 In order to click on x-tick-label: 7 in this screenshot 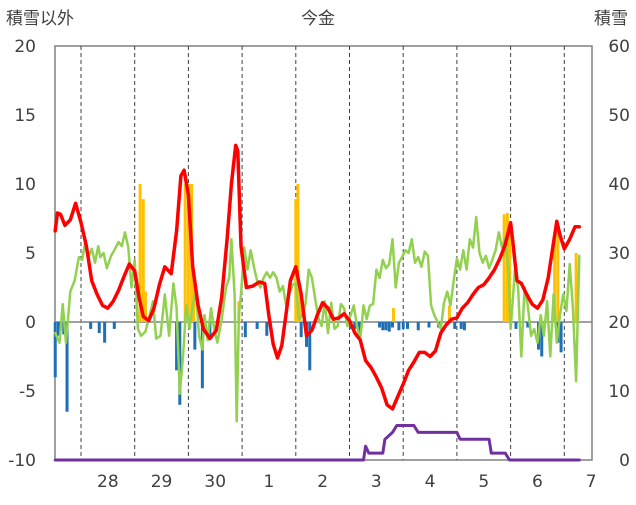, I will do `click(591, 482)`.